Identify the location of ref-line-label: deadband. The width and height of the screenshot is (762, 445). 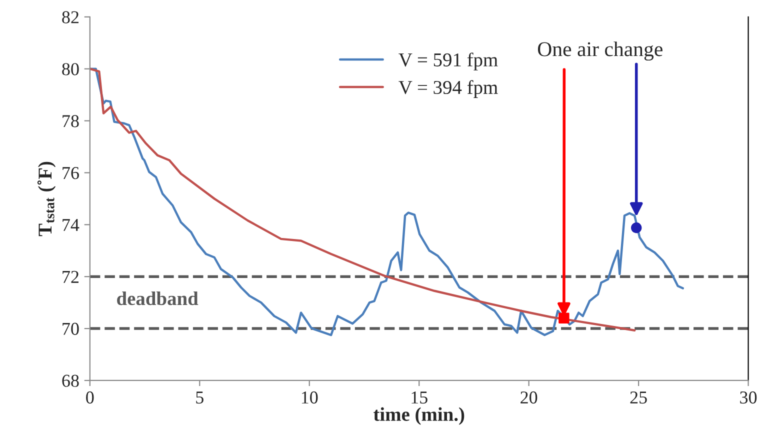
(157, 298).